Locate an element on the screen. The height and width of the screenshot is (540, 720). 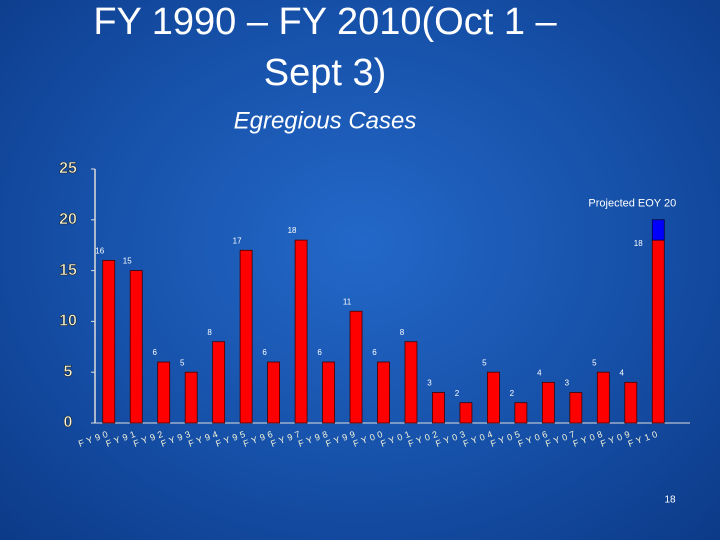
slide-title-line: FY 1990 – FY 2010(Oct 1 – is located at coordinates (325, 22).